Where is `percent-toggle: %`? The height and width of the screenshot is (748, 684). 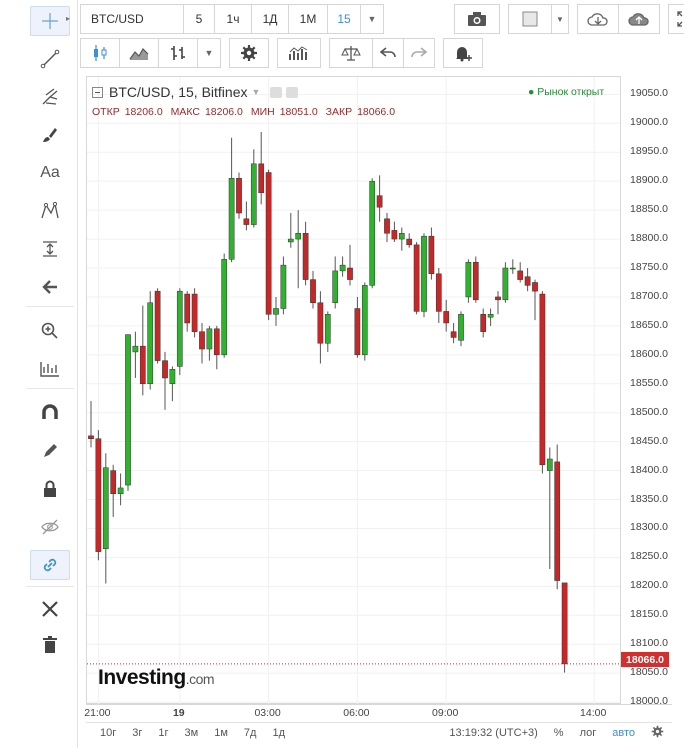
percent-toggle: % is located at coordinates (558, 732).